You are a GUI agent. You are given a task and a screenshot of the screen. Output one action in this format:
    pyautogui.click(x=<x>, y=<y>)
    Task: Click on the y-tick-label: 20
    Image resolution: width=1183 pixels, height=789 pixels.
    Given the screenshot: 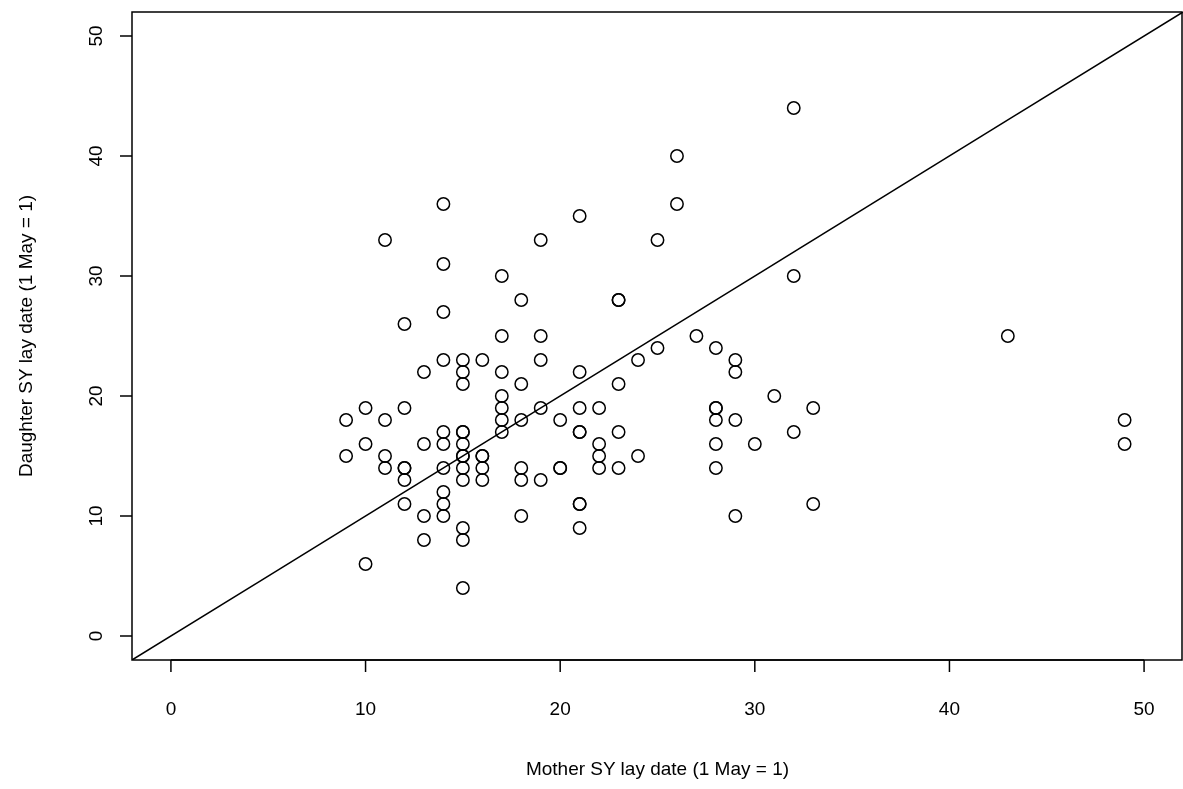 What is the action you would take?
    pyautogui.click(x=95, y=396)
    